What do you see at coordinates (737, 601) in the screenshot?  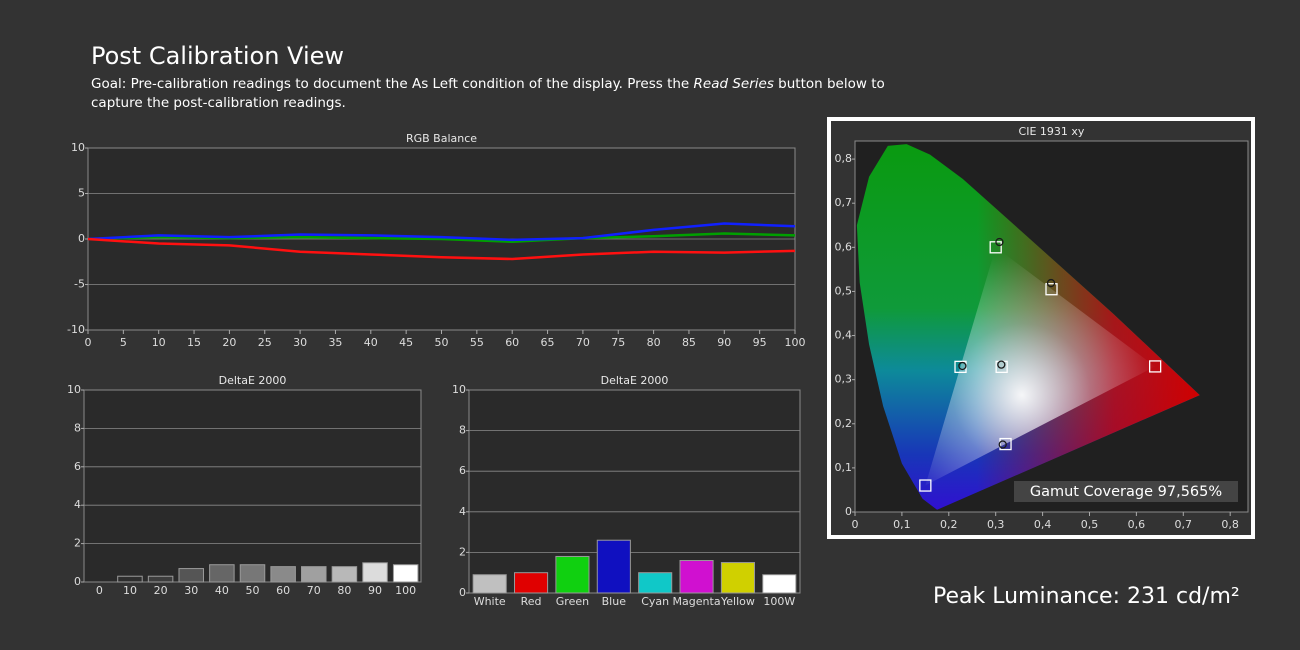 I see `x-tick-label: Yellow` at bounding box center [737, 601].